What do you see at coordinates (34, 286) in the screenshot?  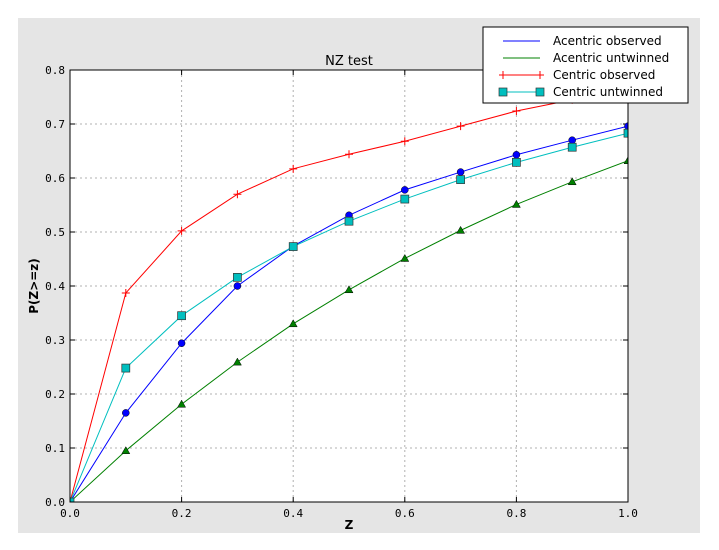 I see `y-axis-label: P(Z>=z)` at bounding box center [34, 286].